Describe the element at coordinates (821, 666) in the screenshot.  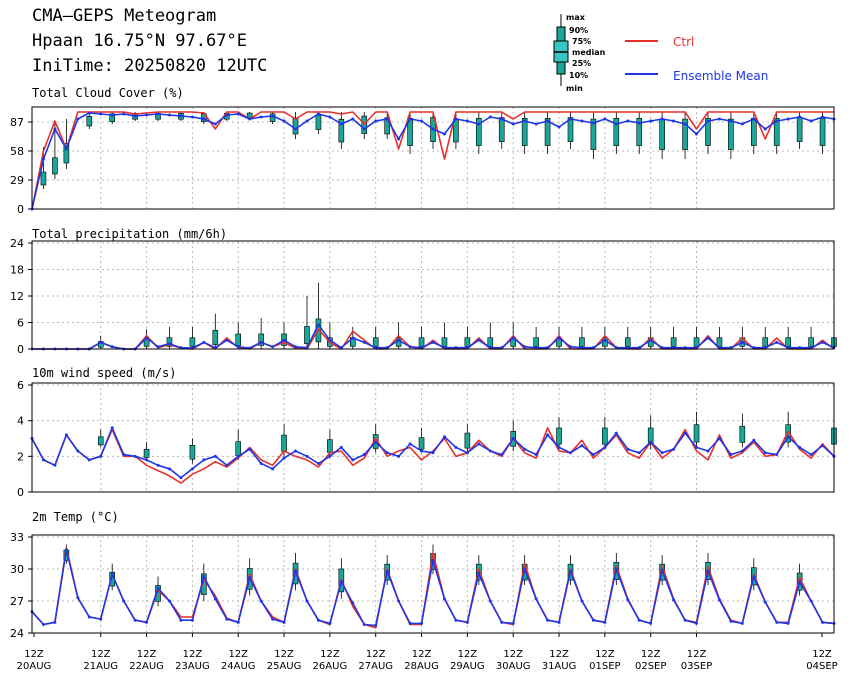
I see `x-date-label: 04SEP` at that location.